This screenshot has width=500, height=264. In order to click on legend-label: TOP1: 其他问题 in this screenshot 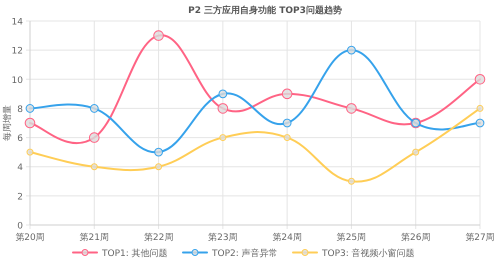, I will do `click(134, 253)`.